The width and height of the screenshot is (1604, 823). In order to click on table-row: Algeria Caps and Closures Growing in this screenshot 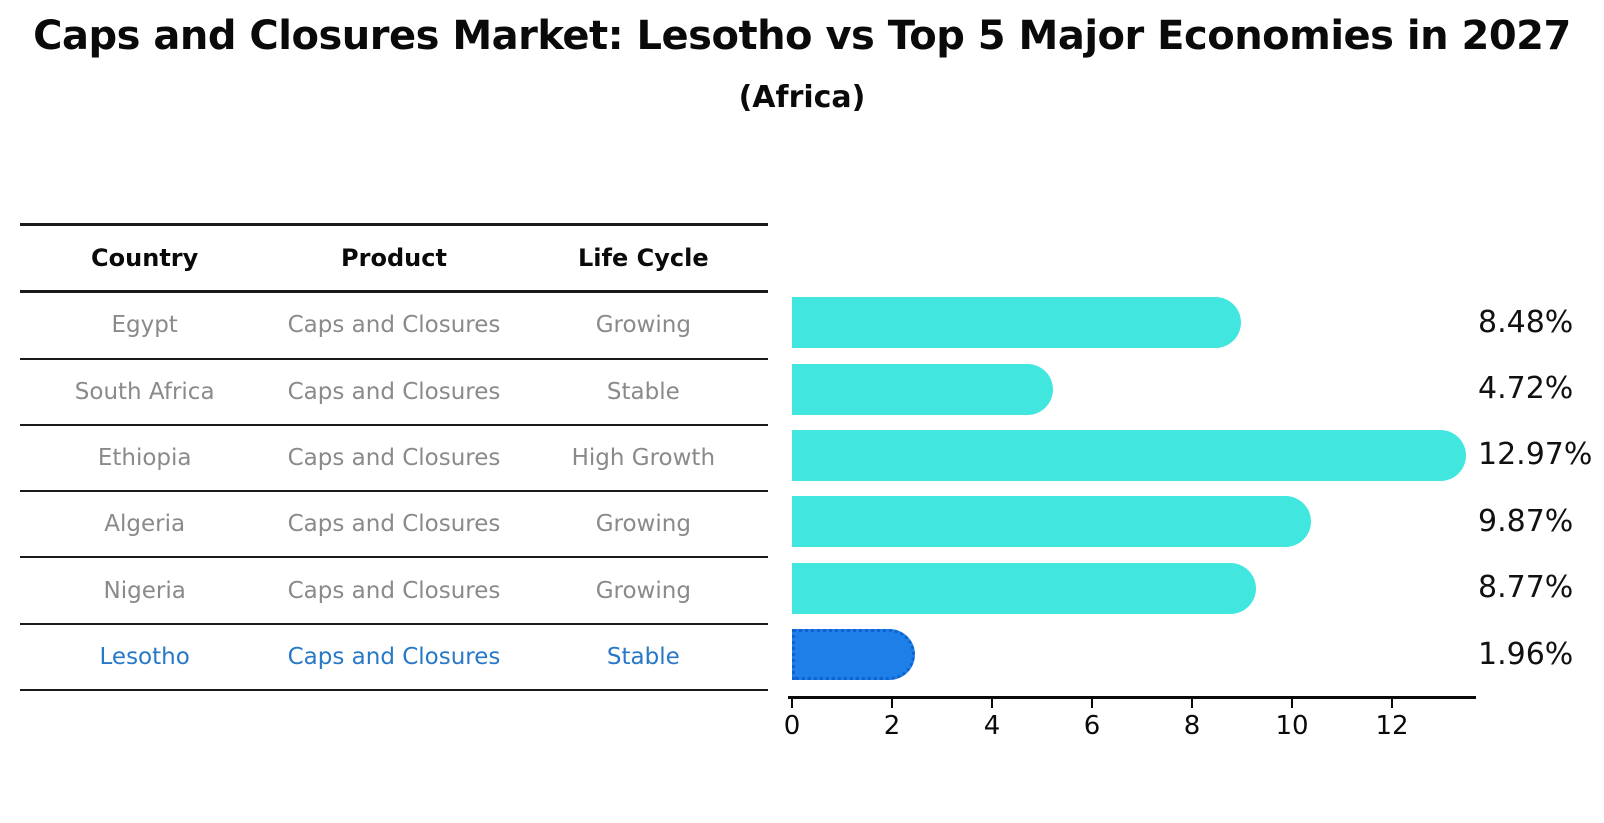, I will do `click(394, 525)`.